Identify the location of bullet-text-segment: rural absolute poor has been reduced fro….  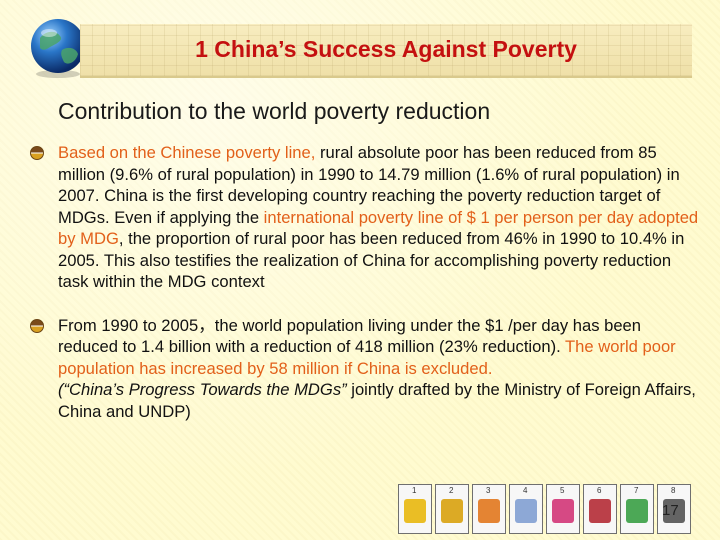
(369, 185).